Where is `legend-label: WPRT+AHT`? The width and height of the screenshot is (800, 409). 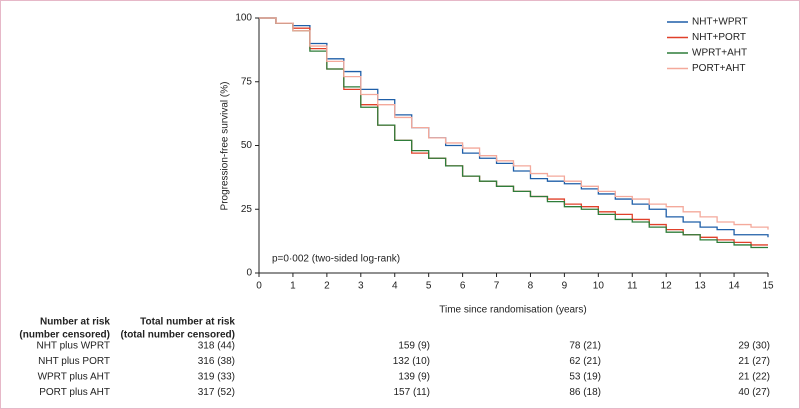 legend-label: WPRT+AHT is located at coordinates (719, 53).